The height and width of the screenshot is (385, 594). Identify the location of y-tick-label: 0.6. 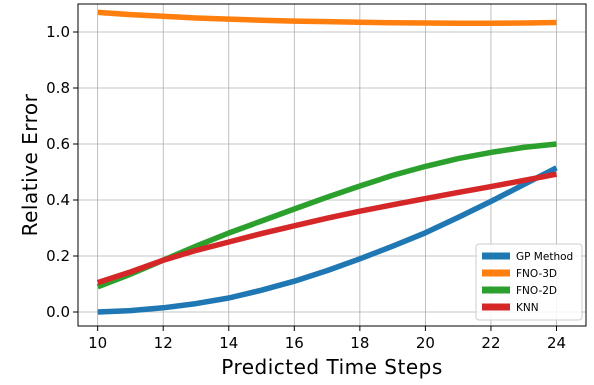
(58, 144).